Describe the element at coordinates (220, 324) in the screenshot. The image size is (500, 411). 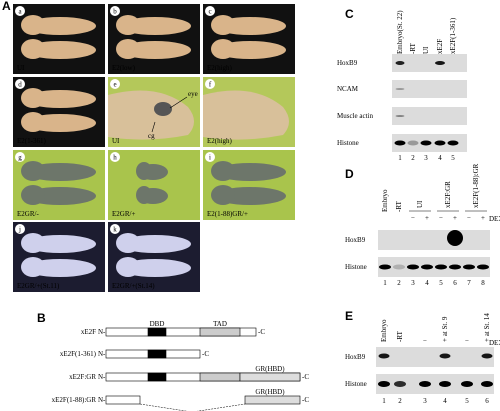
I see `domain-label: TAD` at that location.